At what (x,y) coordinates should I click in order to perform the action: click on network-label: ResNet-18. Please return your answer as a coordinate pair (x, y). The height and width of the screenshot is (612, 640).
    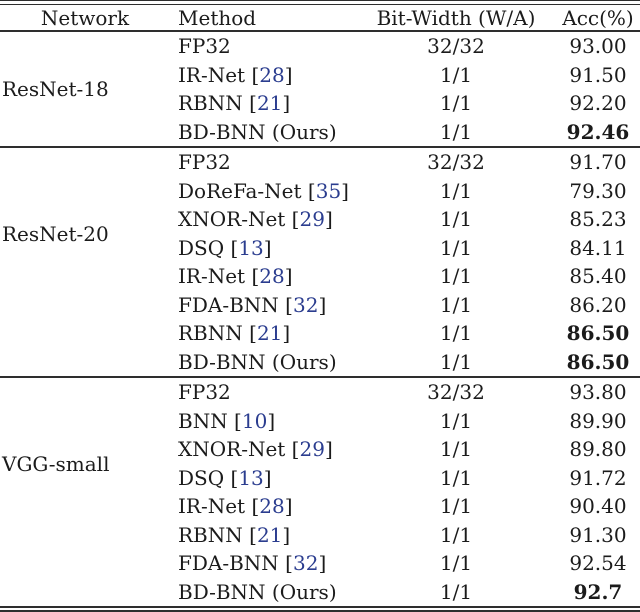
    Looking at the image, I should click on (55, 89).